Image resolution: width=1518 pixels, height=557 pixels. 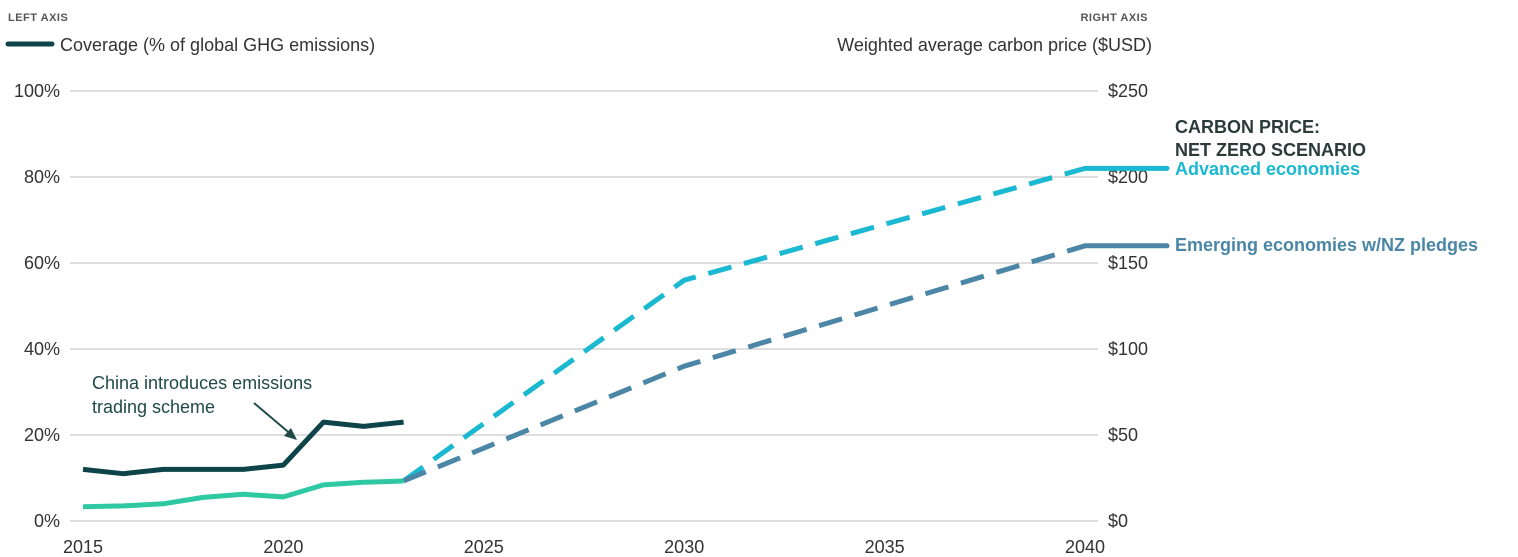 I want to click on scenario-heading-line2: NET ZERO SCENARIO, so click(x=1270, y=150).